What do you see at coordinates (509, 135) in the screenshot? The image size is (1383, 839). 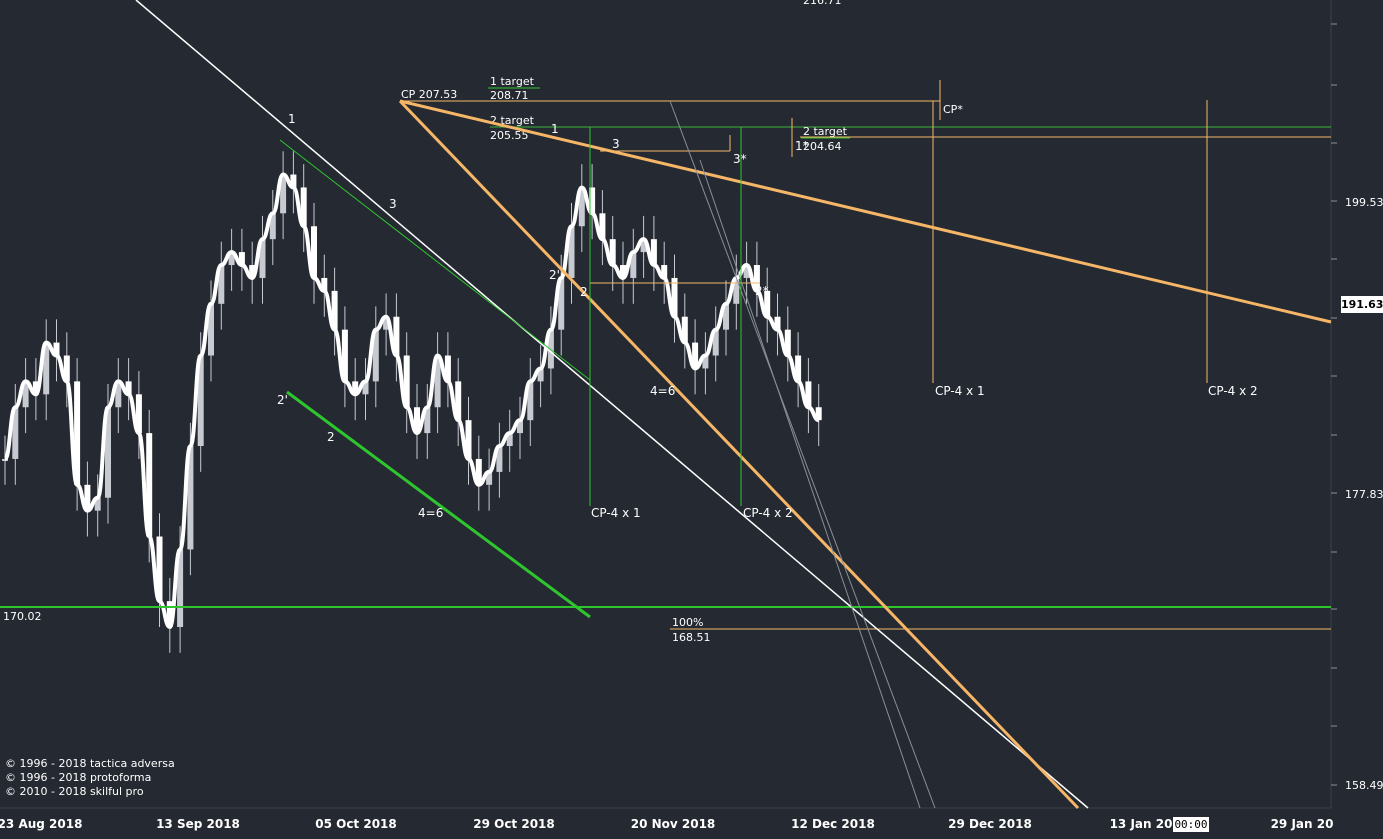 I see `level-value: 205.55` at bounding box center [509, 135].